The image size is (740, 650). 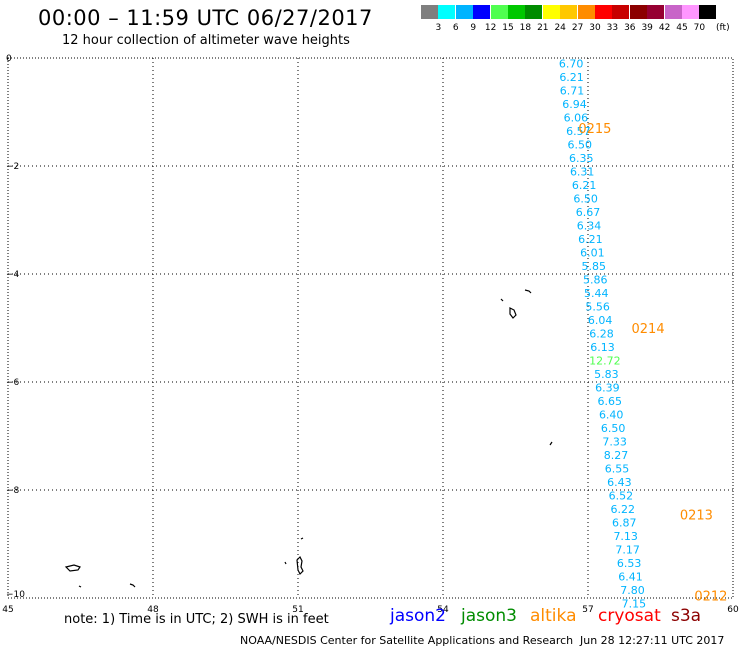 I want to click on wave-height-value: 6.87, so click(x=624, y=522).